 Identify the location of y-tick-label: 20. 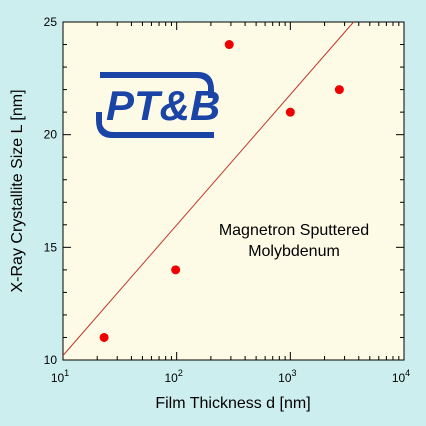
(51, 135).